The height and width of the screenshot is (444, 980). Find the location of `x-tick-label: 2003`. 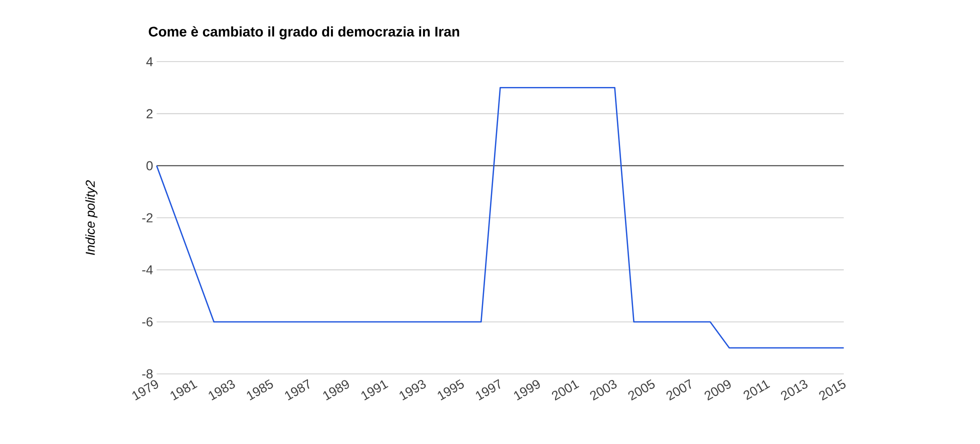

x-tick-label: 2003 is located at coordinates (603, 390).